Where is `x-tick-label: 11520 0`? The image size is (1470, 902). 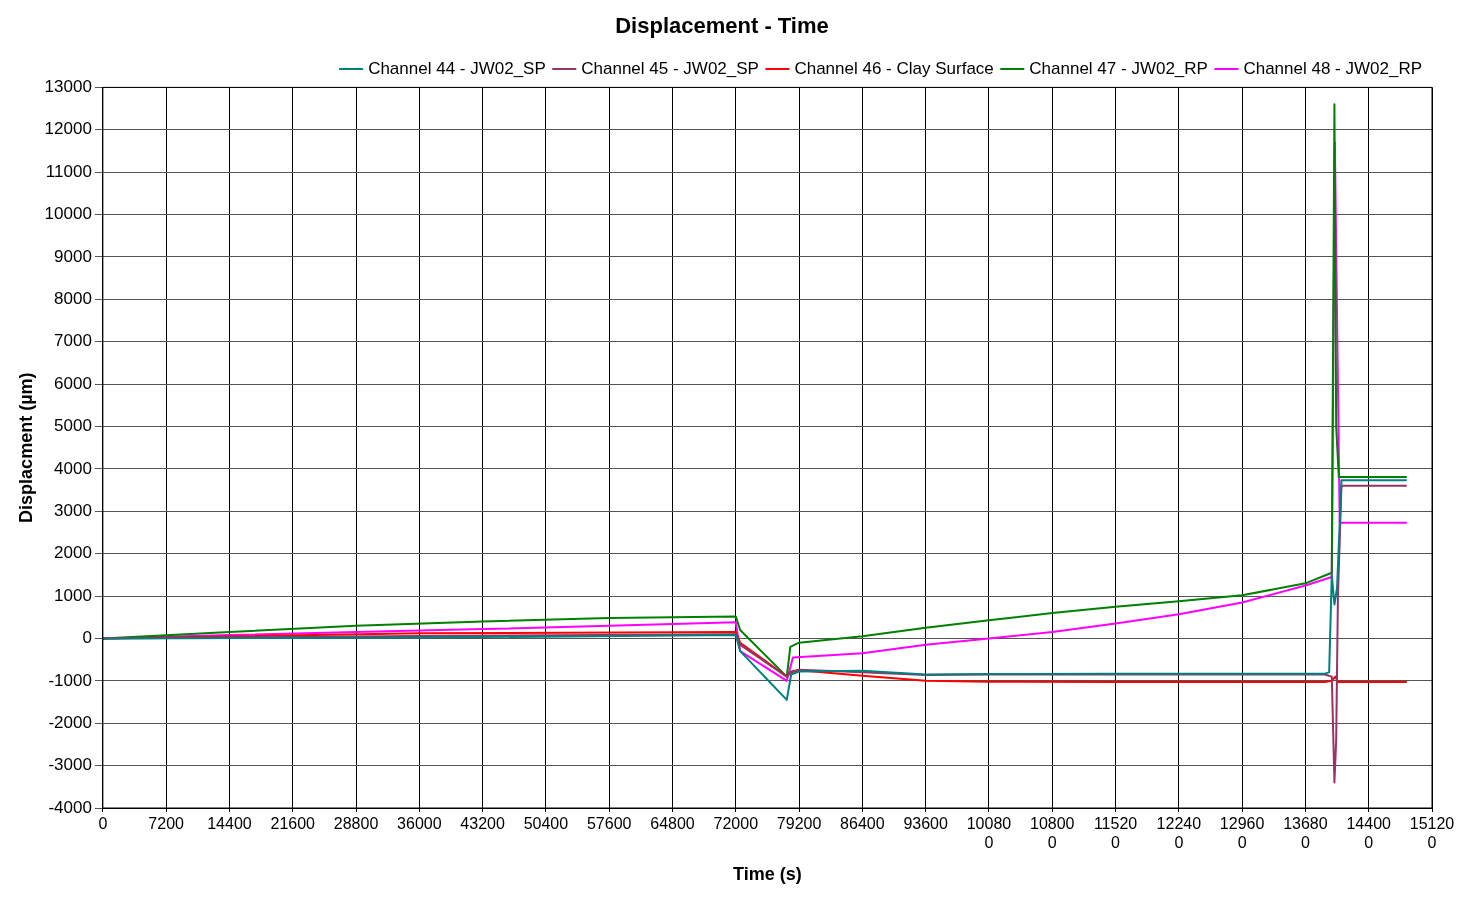
x-tick-label: 11520 0 is located at coordinates (1115, 833).